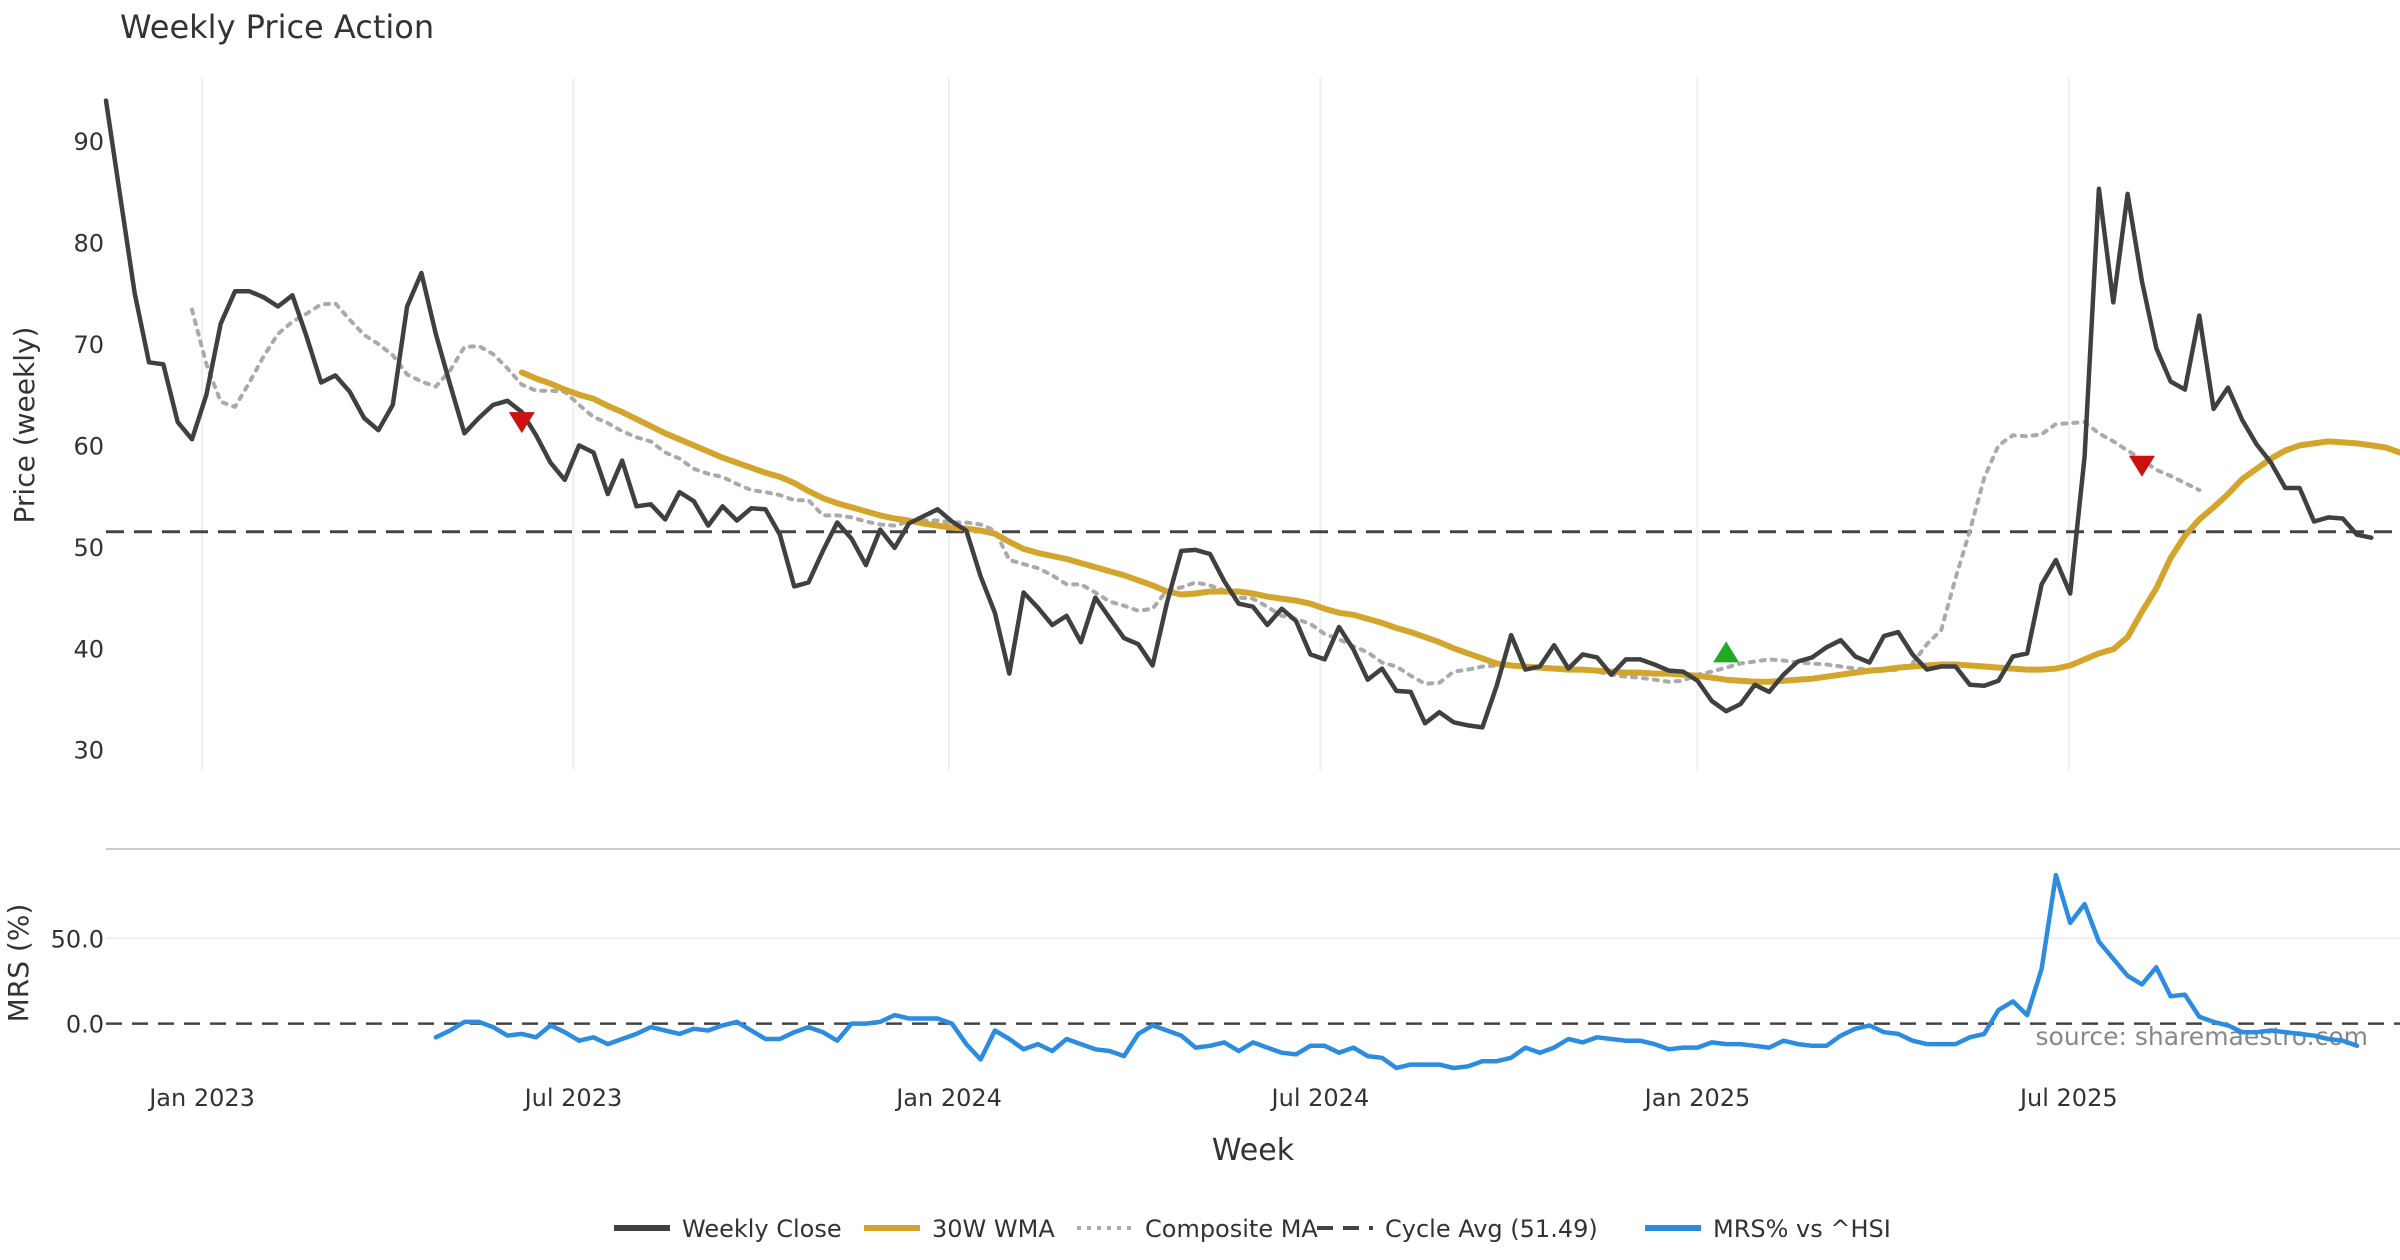 The width and height of the screenshot is (2400, 1260). I want to click on x-axis-label: Week, so click(1253, 1150).